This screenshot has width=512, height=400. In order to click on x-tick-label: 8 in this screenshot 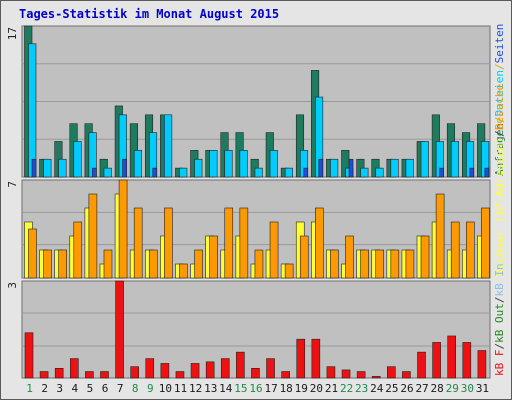, I will do `click(135, 388)`.